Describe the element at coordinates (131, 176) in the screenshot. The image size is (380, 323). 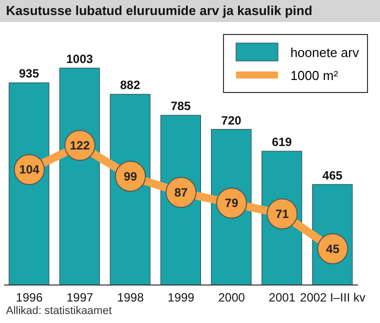
I see `data-label: 99` at that location.